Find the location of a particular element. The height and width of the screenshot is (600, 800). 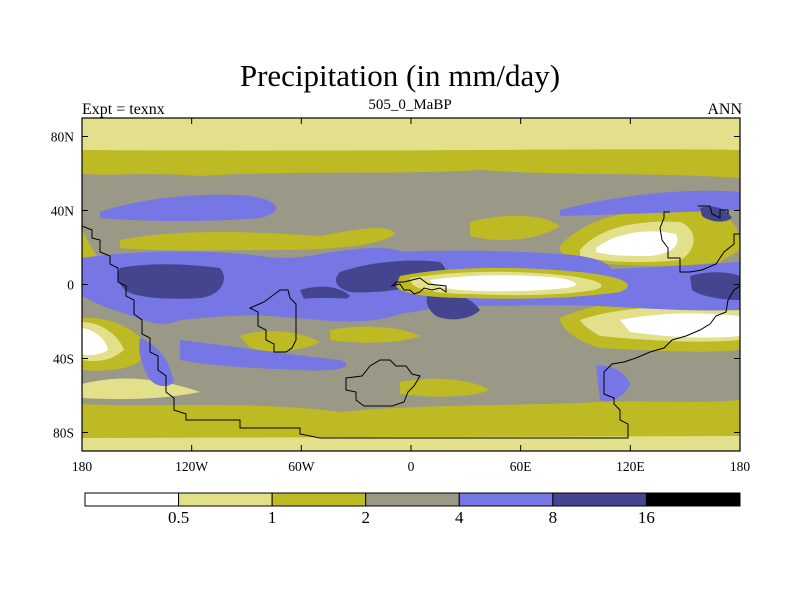

map-title: Precipitation (in mm/day) is located at coordinates (400, 75).